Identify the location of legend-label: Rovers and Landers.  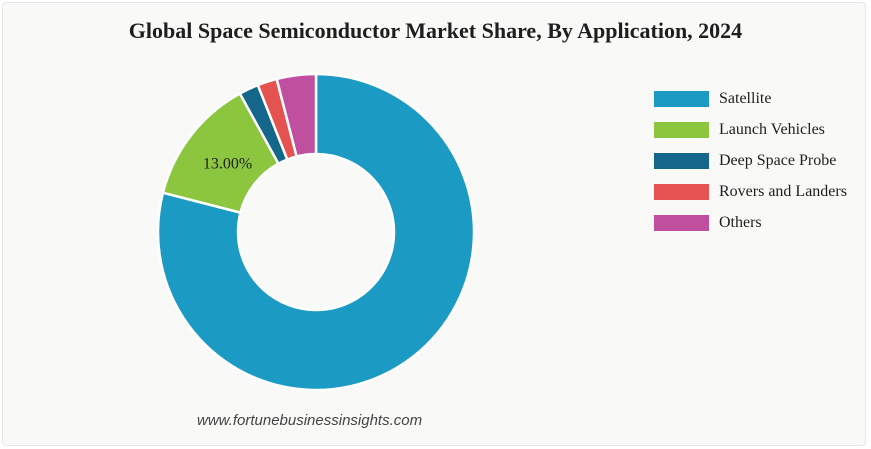
(783, 191).